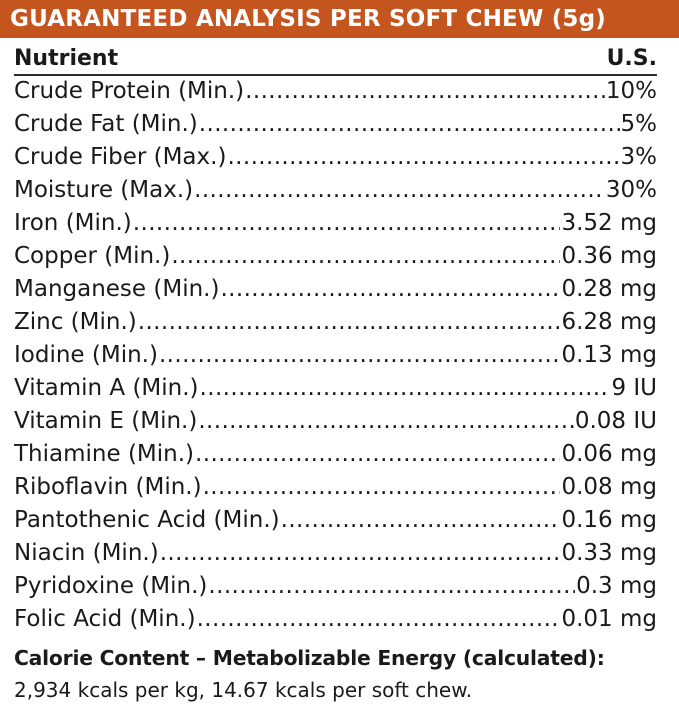 Image resolution: width=679 pixels, height=707 pixels. What do you see at coordinates (129, 91) in the screenshot?
I see `nutrient-name: Crude Protein (Min.)` at bounding box center [129, 91].